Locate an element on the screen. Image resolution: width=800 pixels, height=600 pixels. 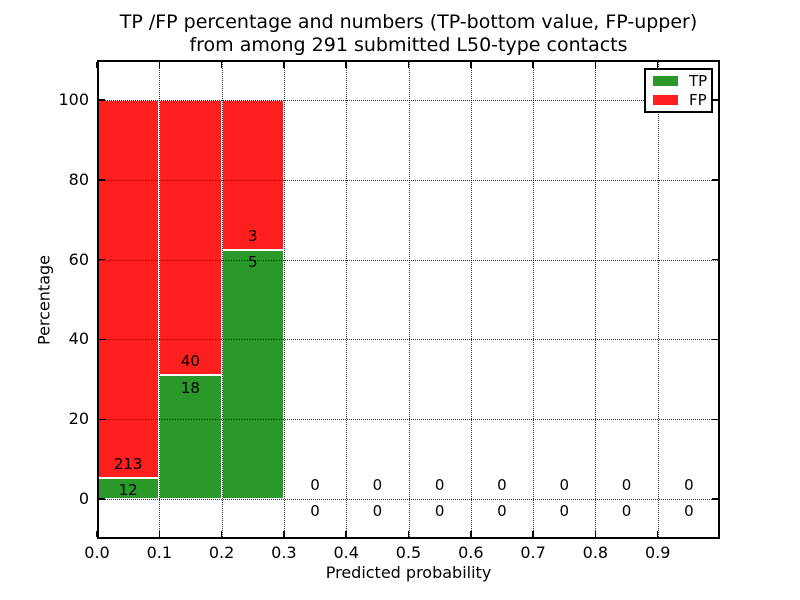
bar-fp-segment is located at coordinates (190, 237).